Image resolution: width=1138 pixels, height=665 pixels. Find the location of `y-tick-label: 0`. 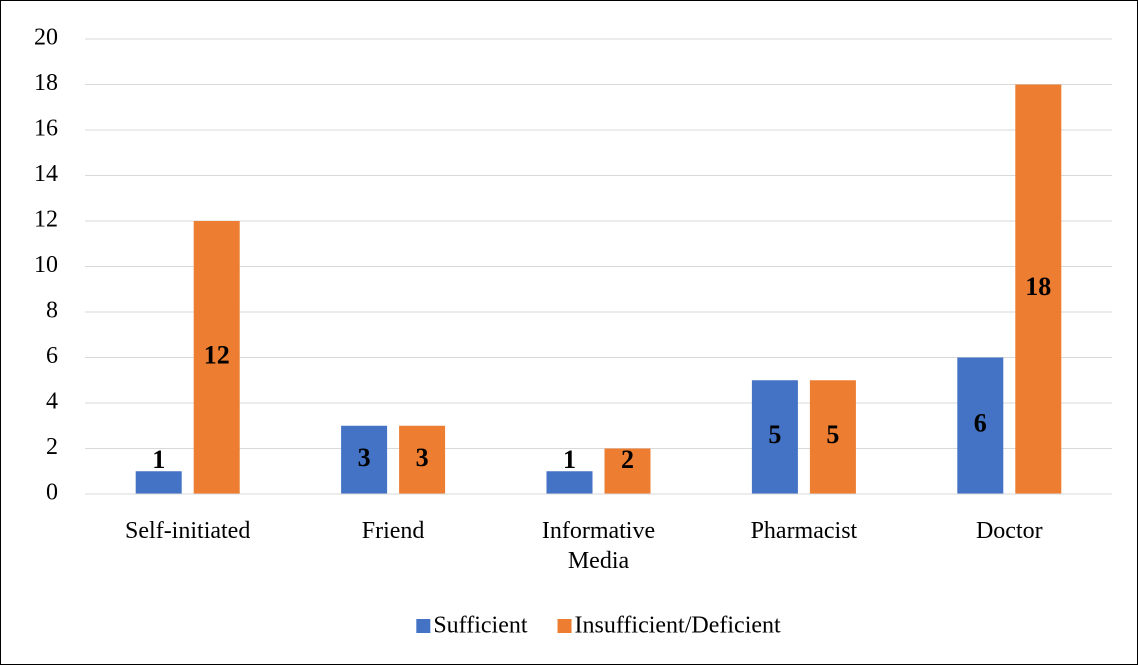

y-tick-label: 0 is located at coordinates (52, 493).